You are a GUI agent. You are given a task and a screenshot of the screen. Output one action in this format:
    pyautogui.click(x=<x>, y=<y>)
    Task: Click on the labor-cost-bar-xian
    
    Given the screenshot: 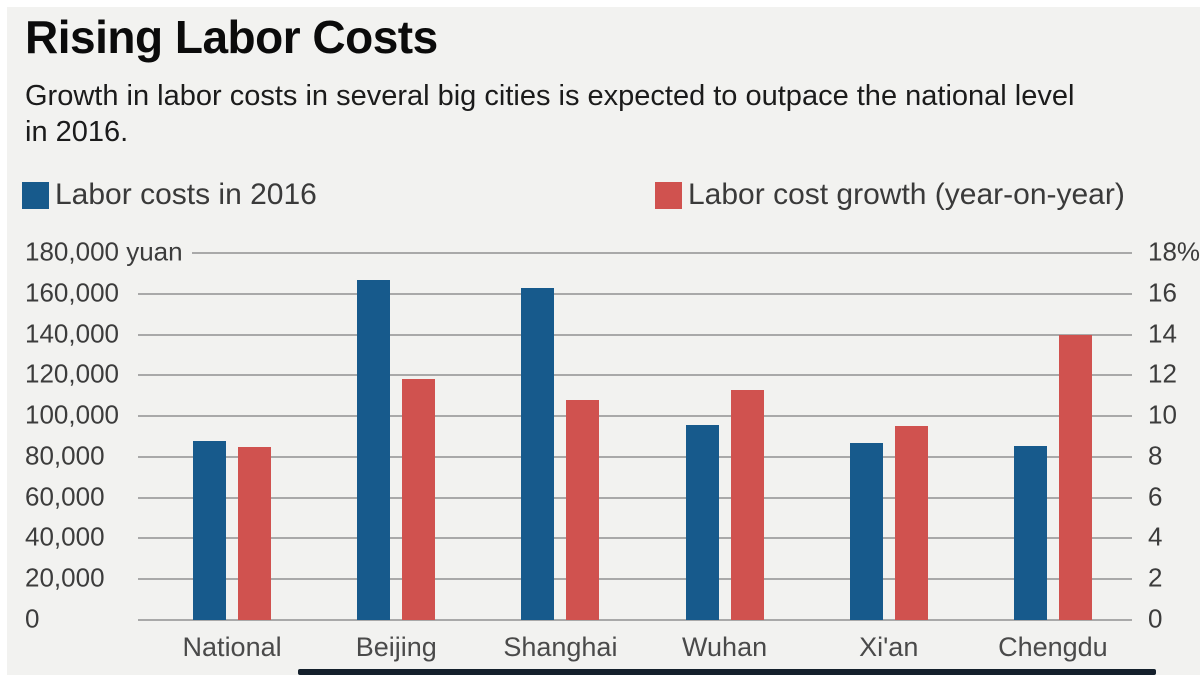 What is the action you would take?
    pyautogui.click(x=866, y=531)
    